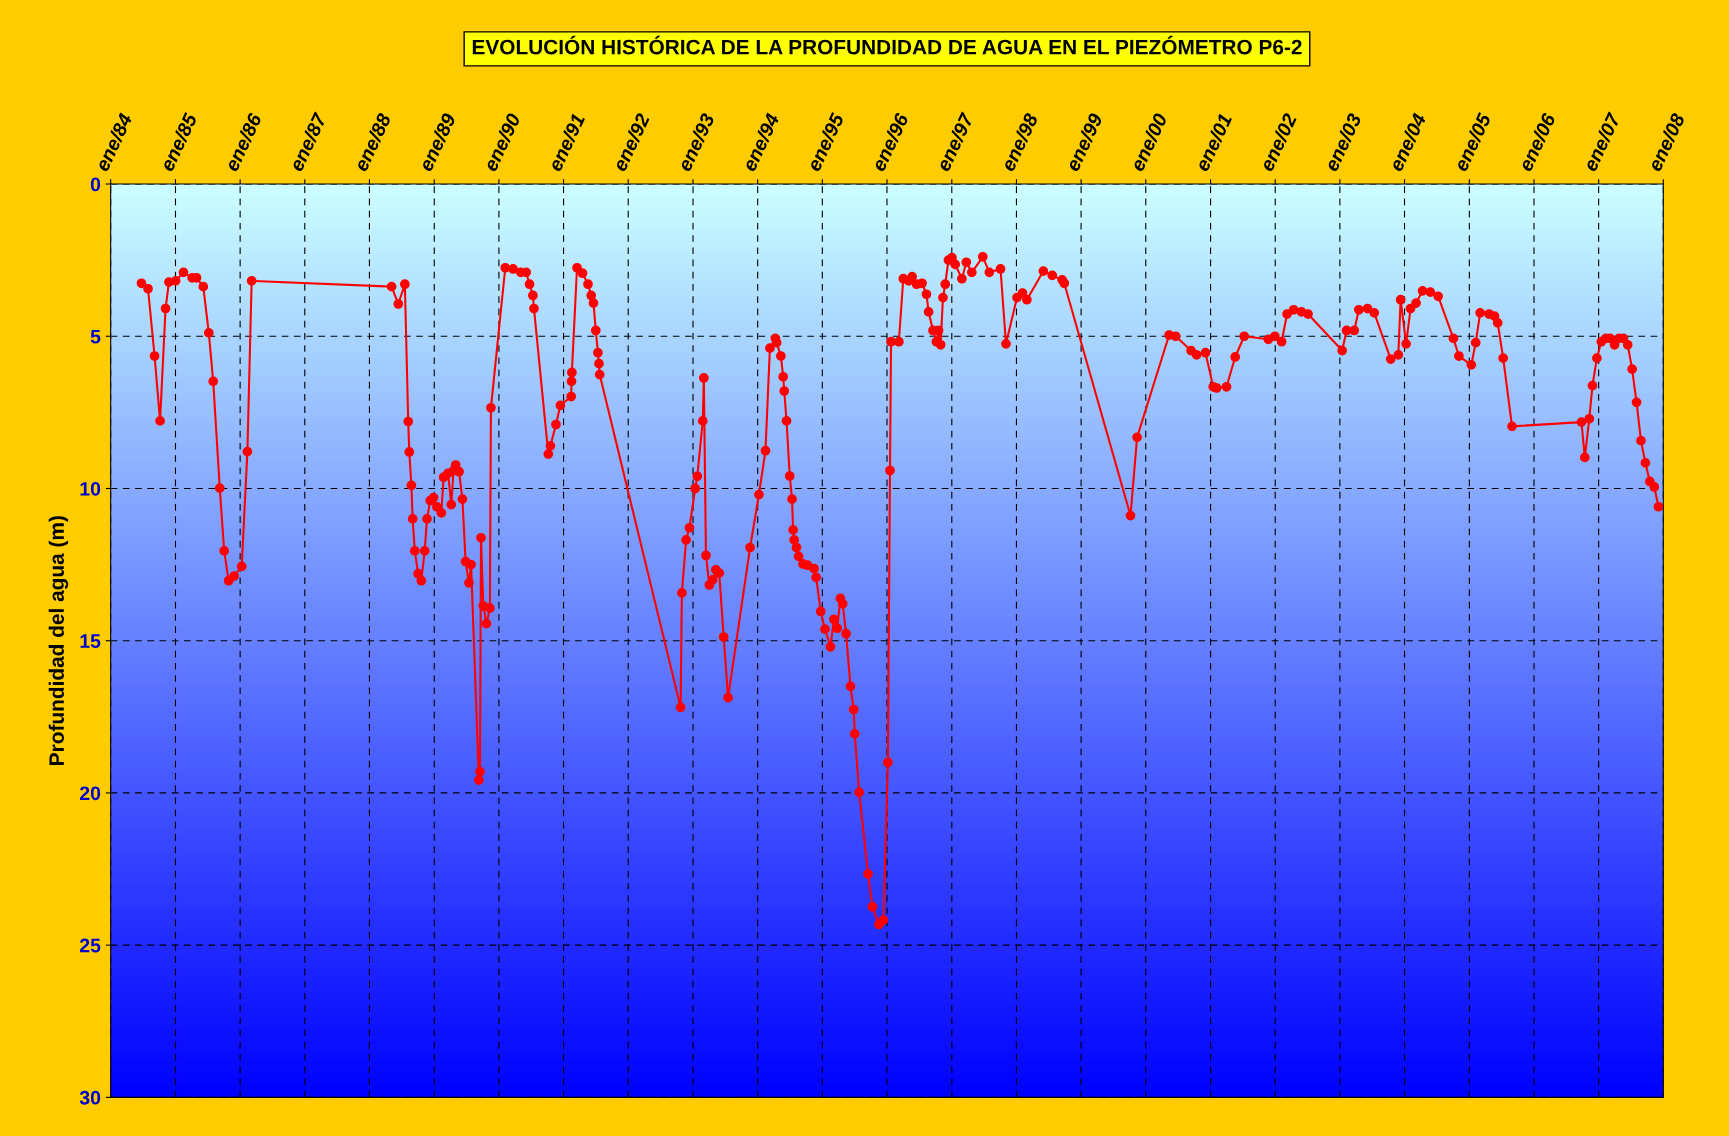 This screenshot has height=1136, width=1729. Describe the element at coordinates (1666, 142) in the screenshot. I see `x-tick-label: ene/08` at that location.